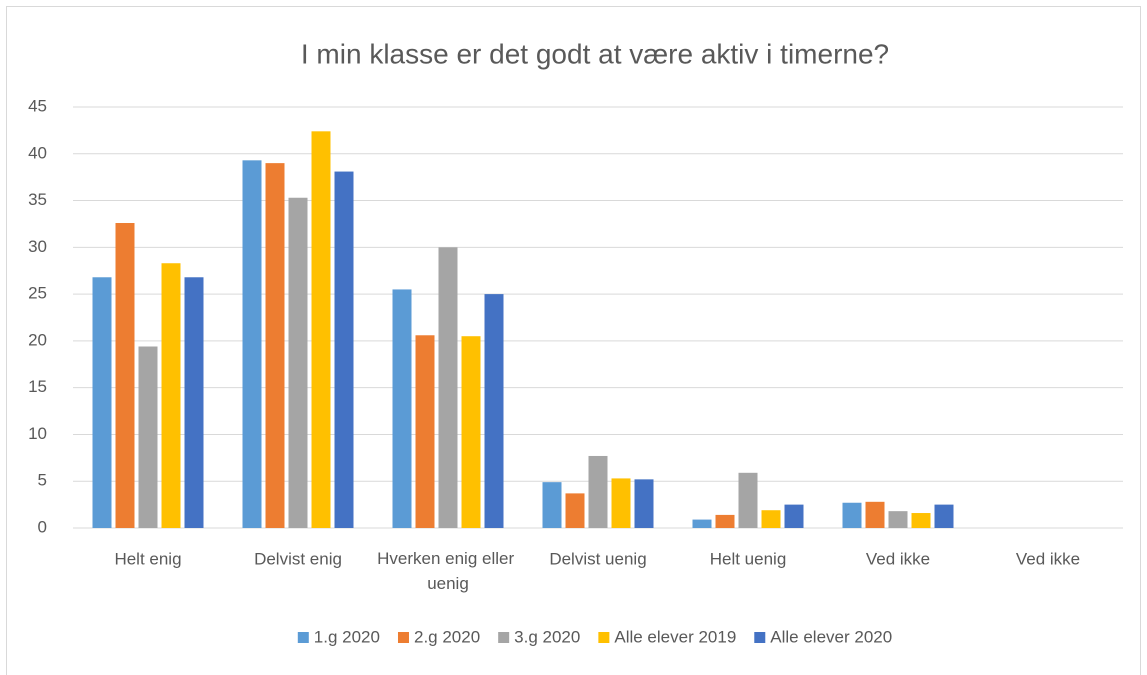 The width and height of the screenshot is (1147, 675). What do you see at coordinates (37, 199) in the screenshot?
I see `y-tick-label: 35` at bounding box center [37, 199].